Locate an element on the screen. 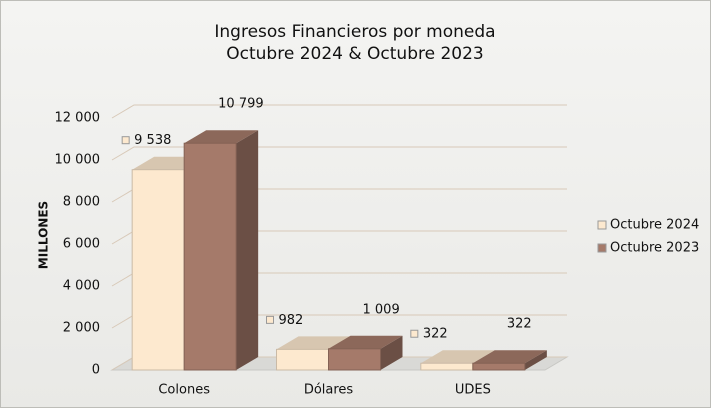 This screenshot has height=408, width=711. chart-subtitle: Octubre 2024 & Octubre 2023 is located at coordinates (354, 54).